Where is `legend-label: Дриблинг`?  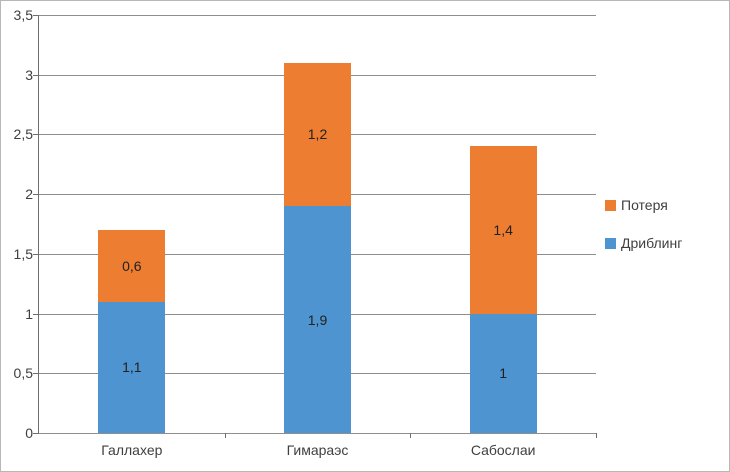 legend-label: Дриблинг is located at coordinates (652, 243).